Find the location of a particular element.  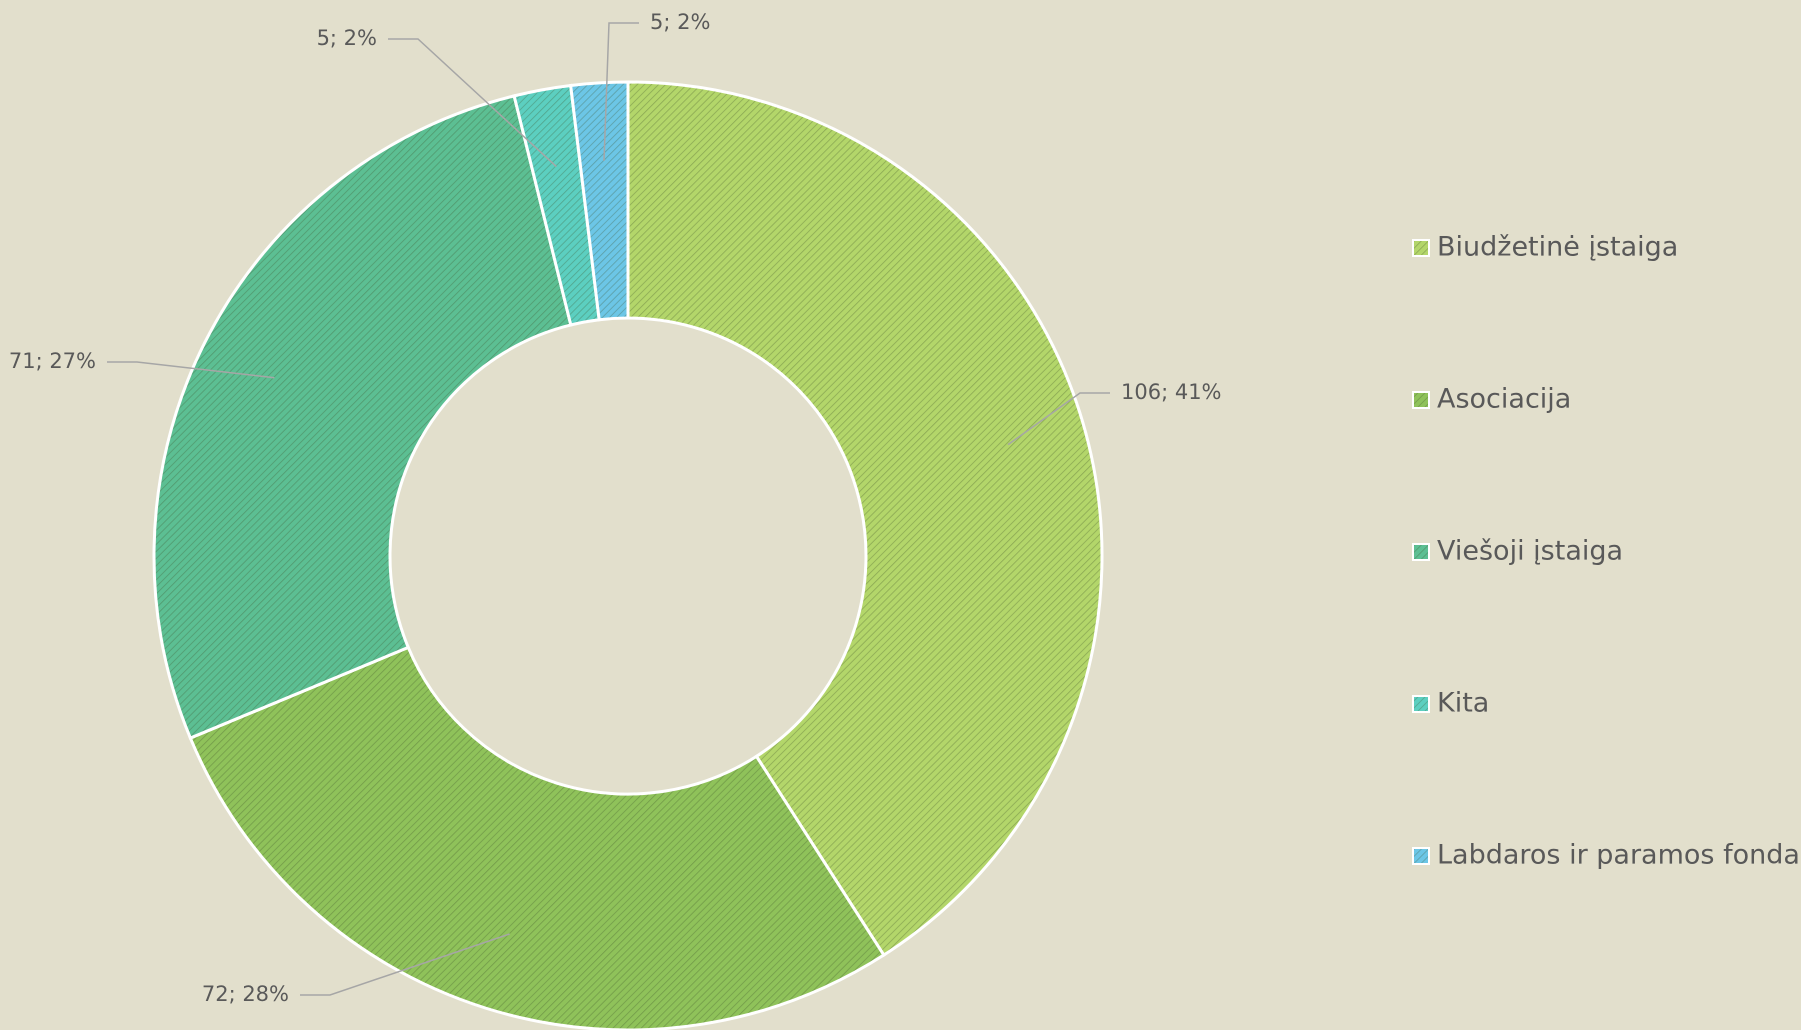

legend-label: Labdaros ir paramos fondas is located at coordinates (1619, 855).